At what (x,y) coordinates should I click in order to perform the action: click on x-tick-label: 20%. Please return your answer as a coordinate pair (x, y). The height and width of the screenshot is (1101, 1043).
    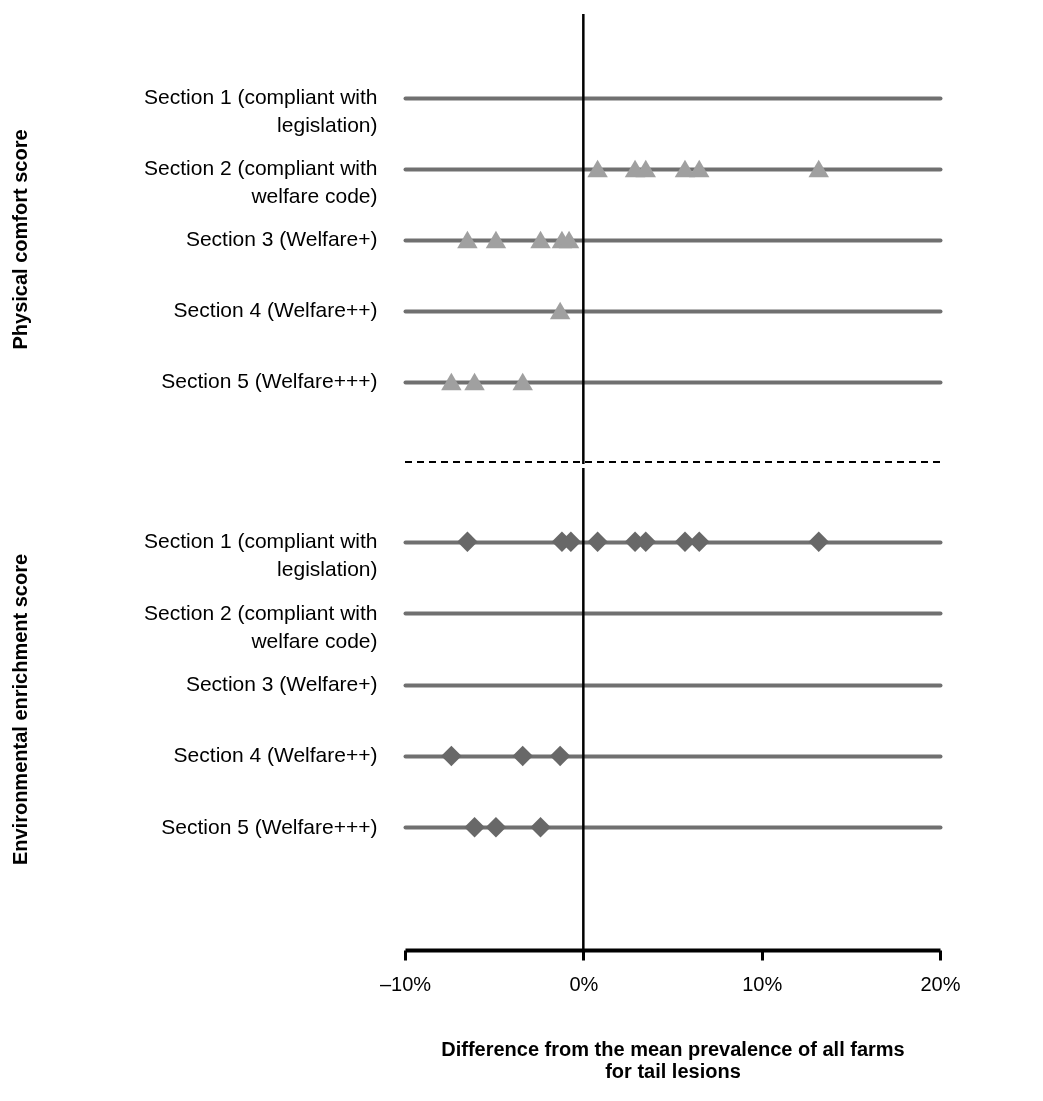
    Looking at the image, I should click on (940, 983).